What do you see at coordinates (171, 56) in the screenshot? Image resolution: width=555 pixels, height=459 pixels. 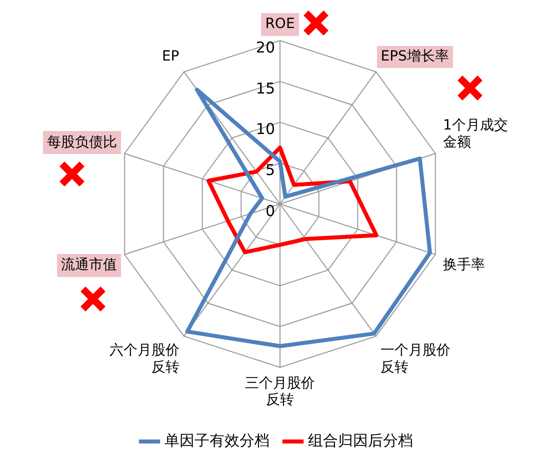 I see `spoke-label: EP` at bounding box center [171, 56].